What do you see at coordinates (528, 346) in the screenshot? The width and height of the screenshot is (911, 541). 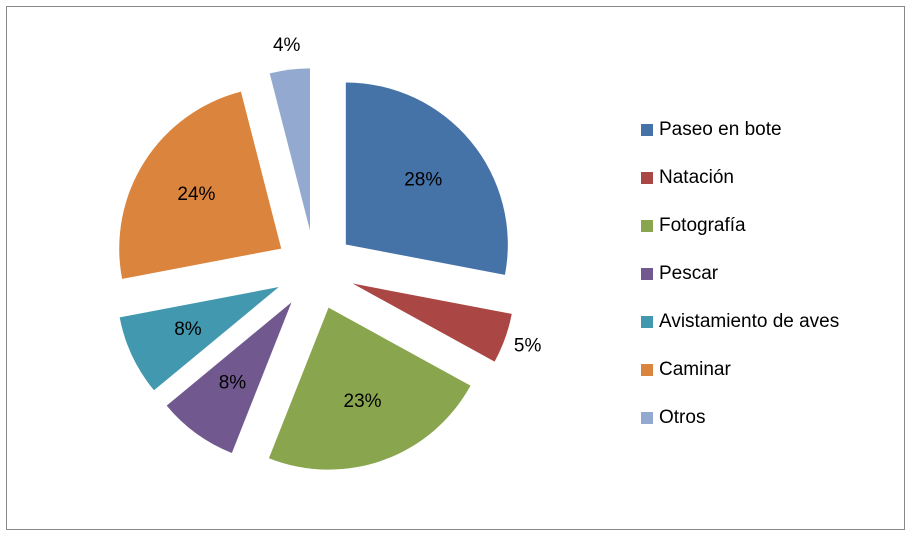 I see `data-label: 5%` at bounding box center [528, 346].